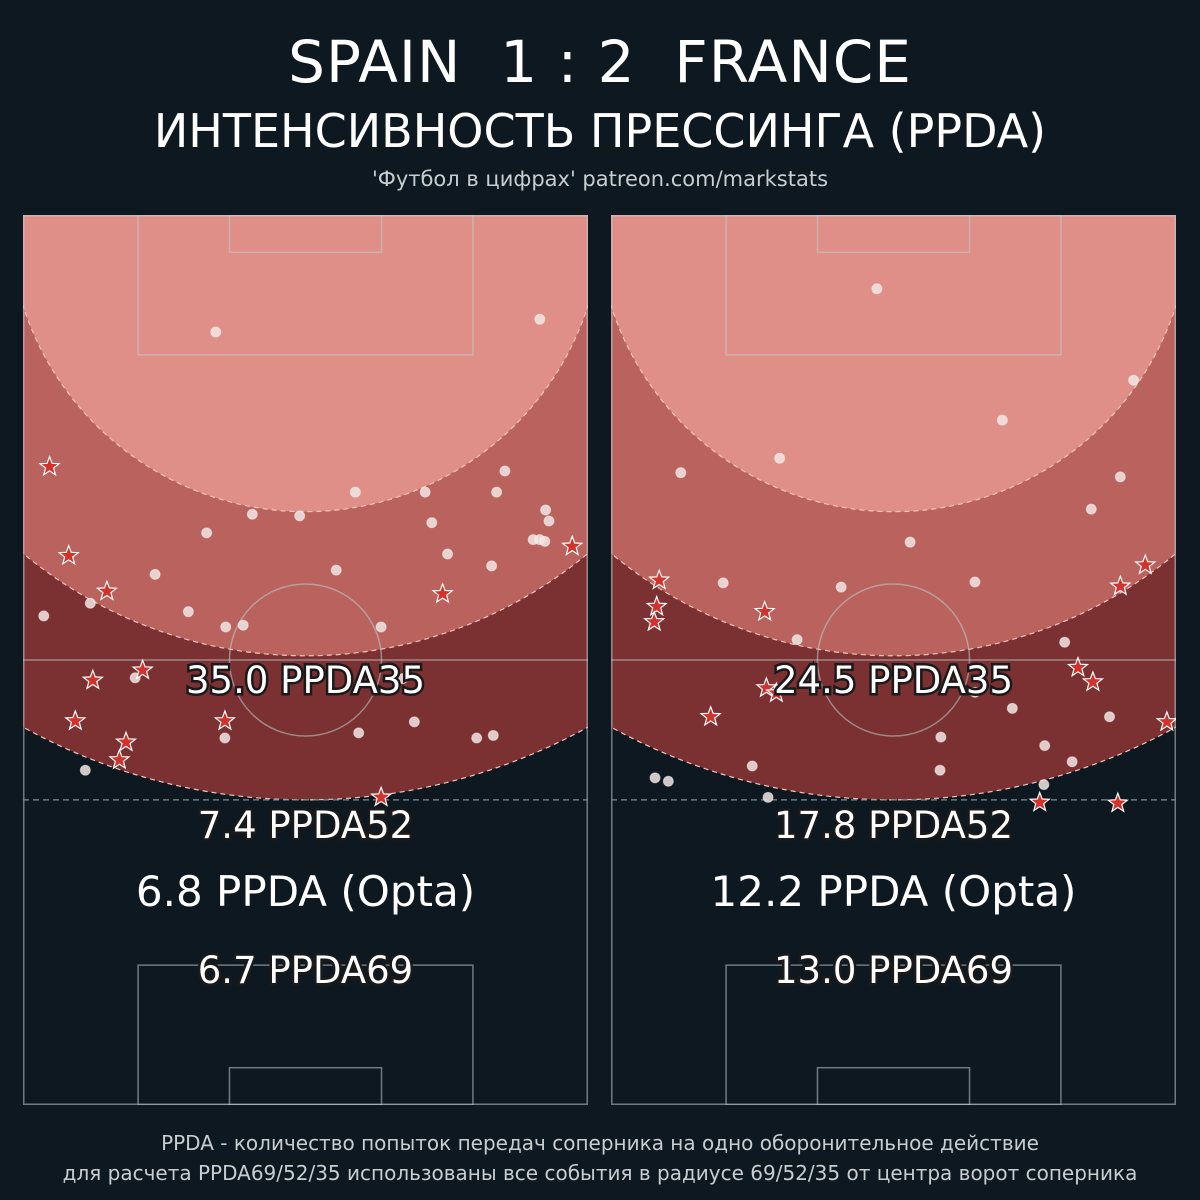 The height and width of the screenshot is (1200, 1200). I want to click on chart-subtitle: ИНТЕНСИВНОСТЬ ПРЕССИНГА (PPDA), so click(600, 131).